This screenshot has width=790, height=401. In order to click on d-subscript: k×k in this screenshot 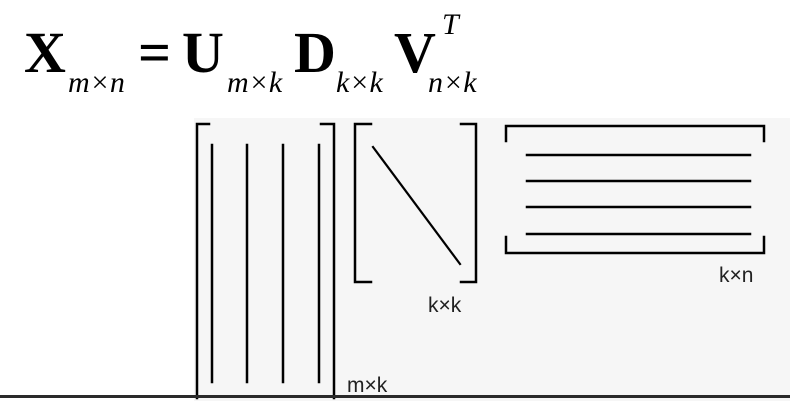, I will do `click(359, 82)`.